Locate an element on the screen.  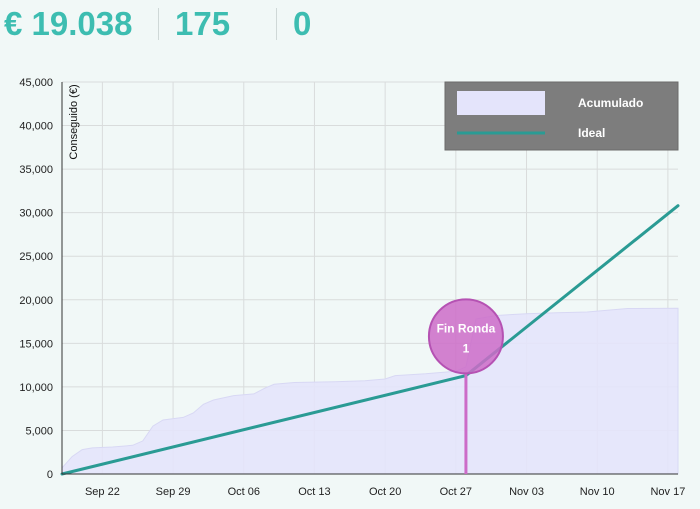
raised-amount: € 19.038 is located at coordinates (68, 23).